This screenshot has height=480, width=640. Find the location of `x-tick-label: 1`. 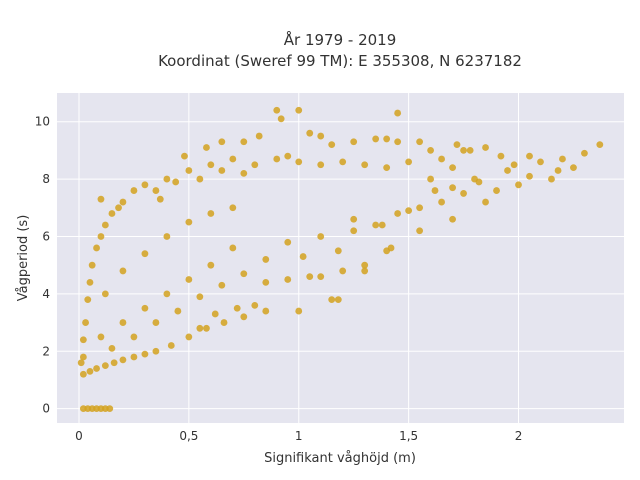

x-tick-label: 1 is located at coordinates (299, 436).